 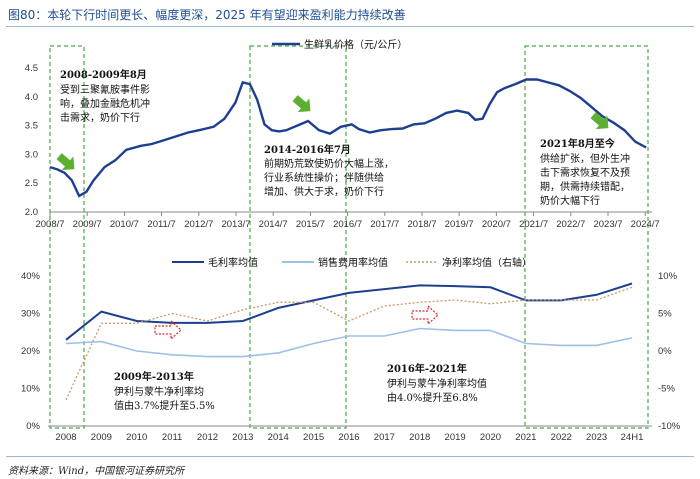 I want to click on title-divider, so click(x=350, y=26).